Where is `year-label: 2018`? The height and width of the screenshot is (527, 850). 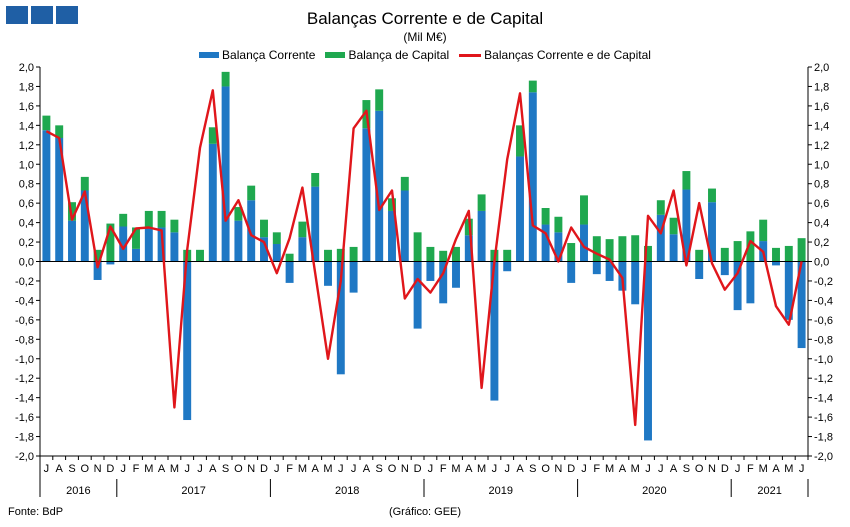 year-label: 2018 is located at coordinates (347, 491).